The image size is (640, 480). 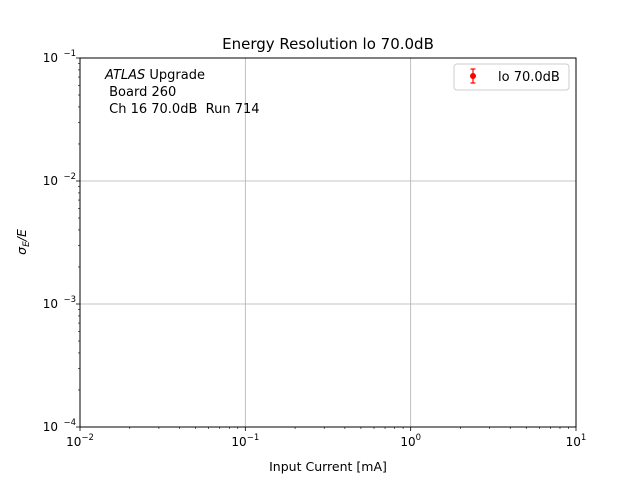 I want to click on x-tick-label: 10⁰, so click(x=410, y=441).